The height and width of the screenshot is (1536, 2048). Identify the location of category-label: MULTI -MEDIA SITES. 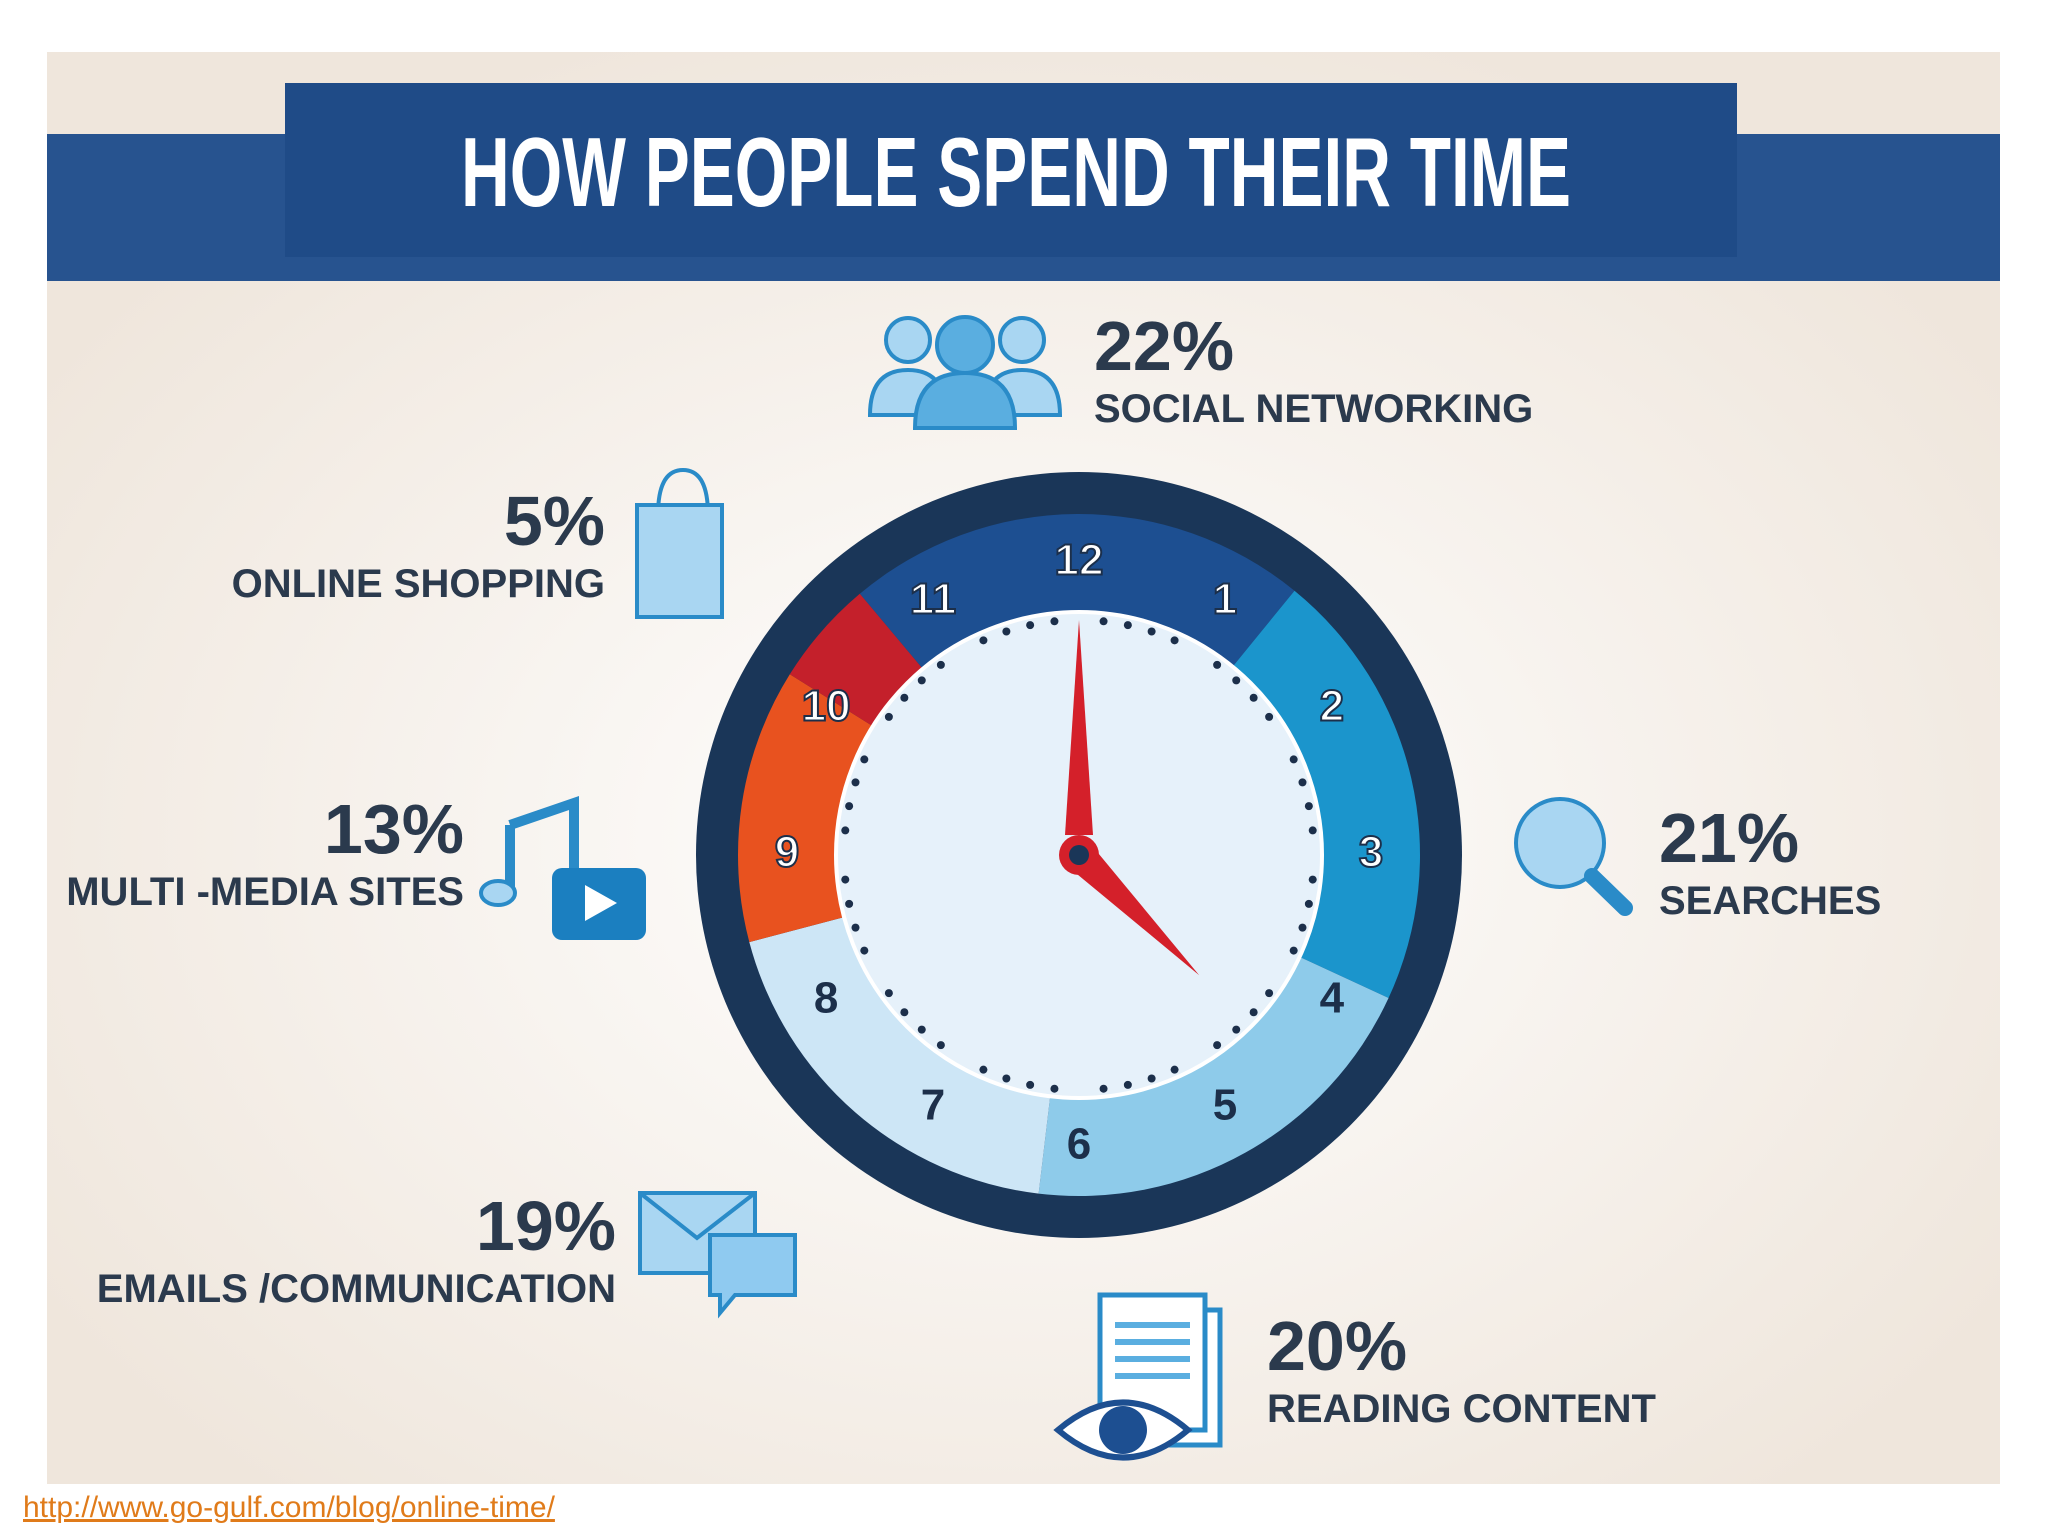
(265, 892).